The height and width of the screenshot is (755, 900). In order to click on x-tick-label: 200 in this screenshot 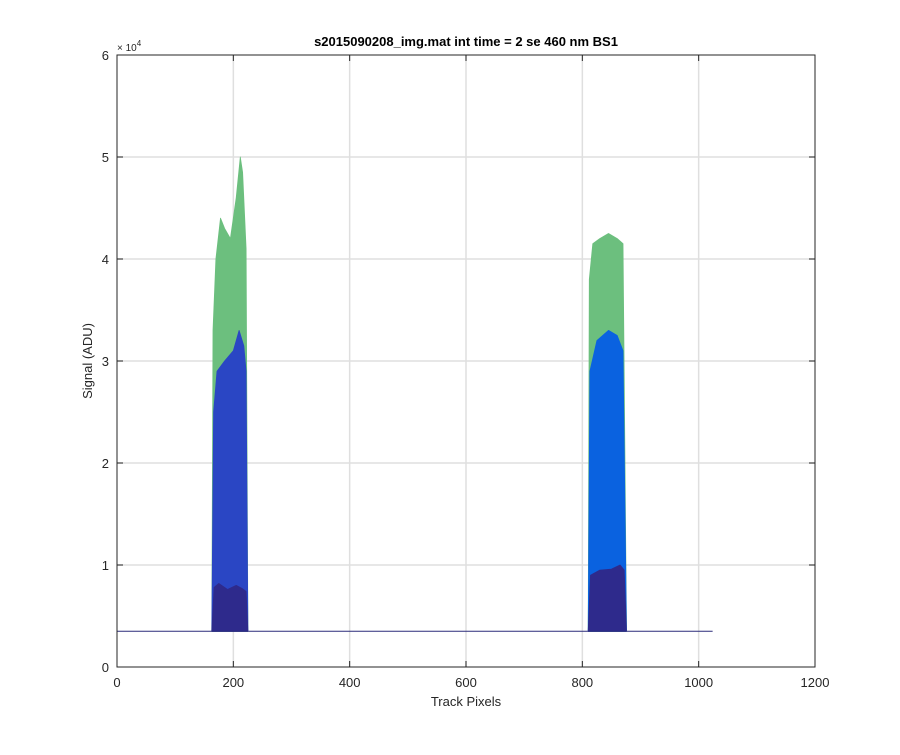, I will do `click(233, 682)`.